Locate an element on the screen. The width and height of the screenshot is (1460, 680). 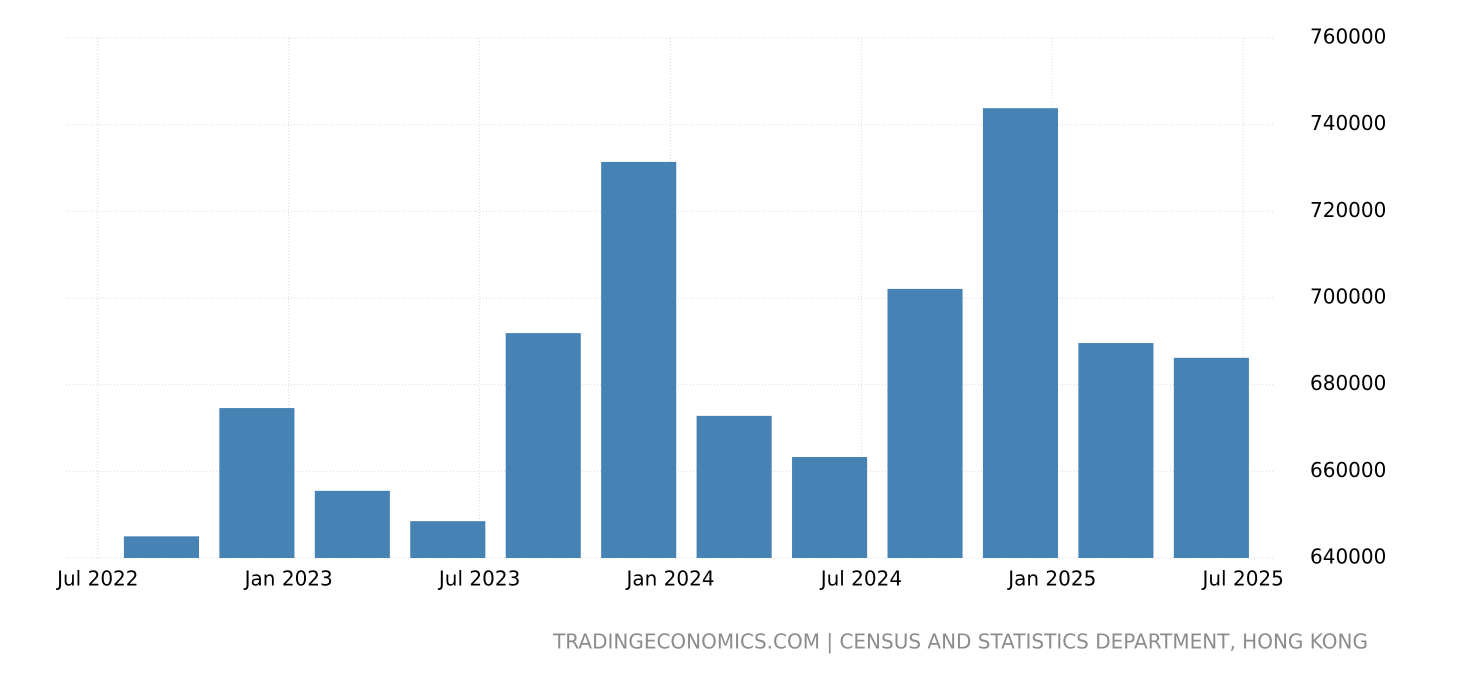
y-tick-label: 720000 is located at coordinates (1348, 210).